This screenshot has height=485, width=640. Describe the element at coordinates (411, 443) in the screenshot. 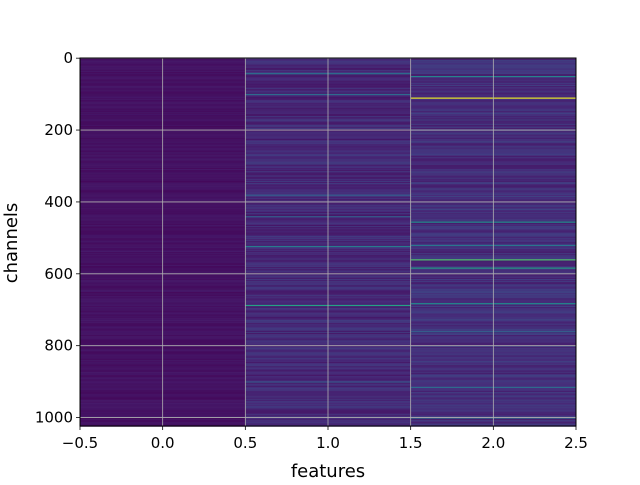

I see `x-tick-label: 1.5` at that location.